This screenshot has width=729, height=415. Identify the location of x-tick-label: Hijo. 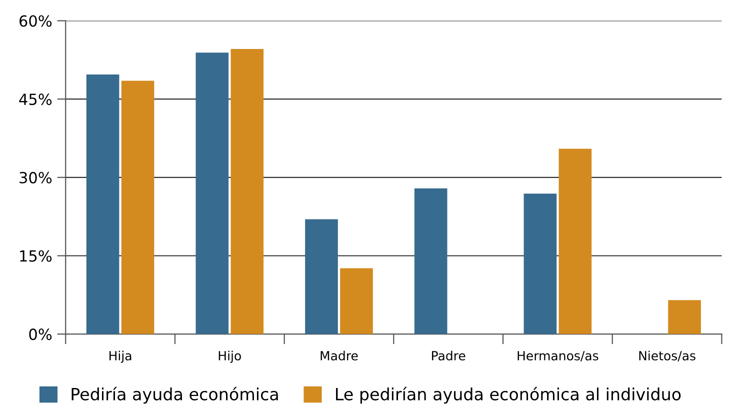
(229, 356).